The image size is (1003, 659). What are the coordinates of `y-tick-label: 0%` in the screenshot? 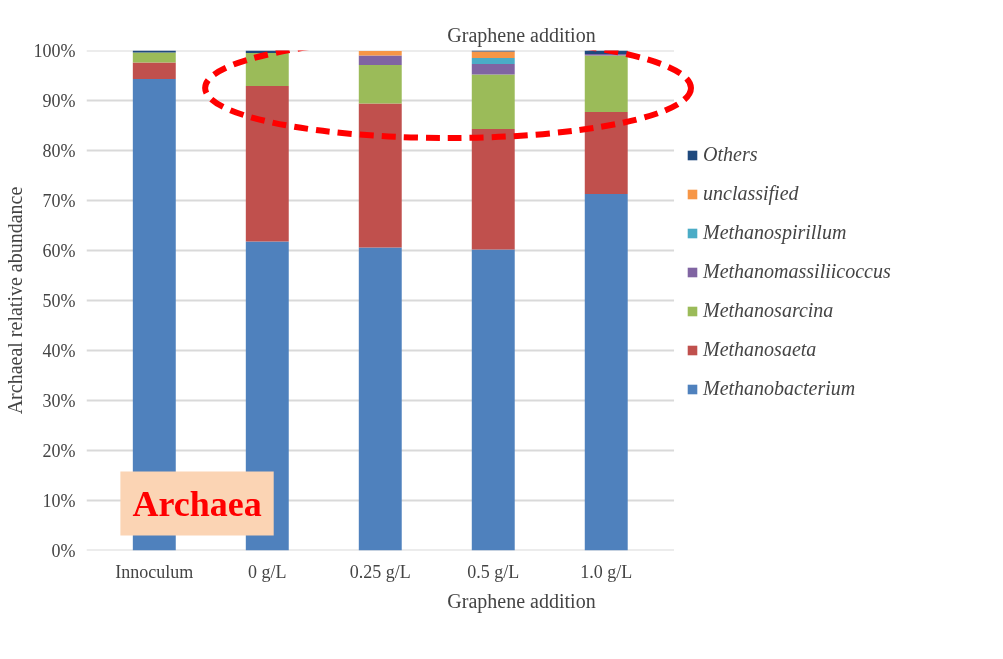 It's located at (63, 550).